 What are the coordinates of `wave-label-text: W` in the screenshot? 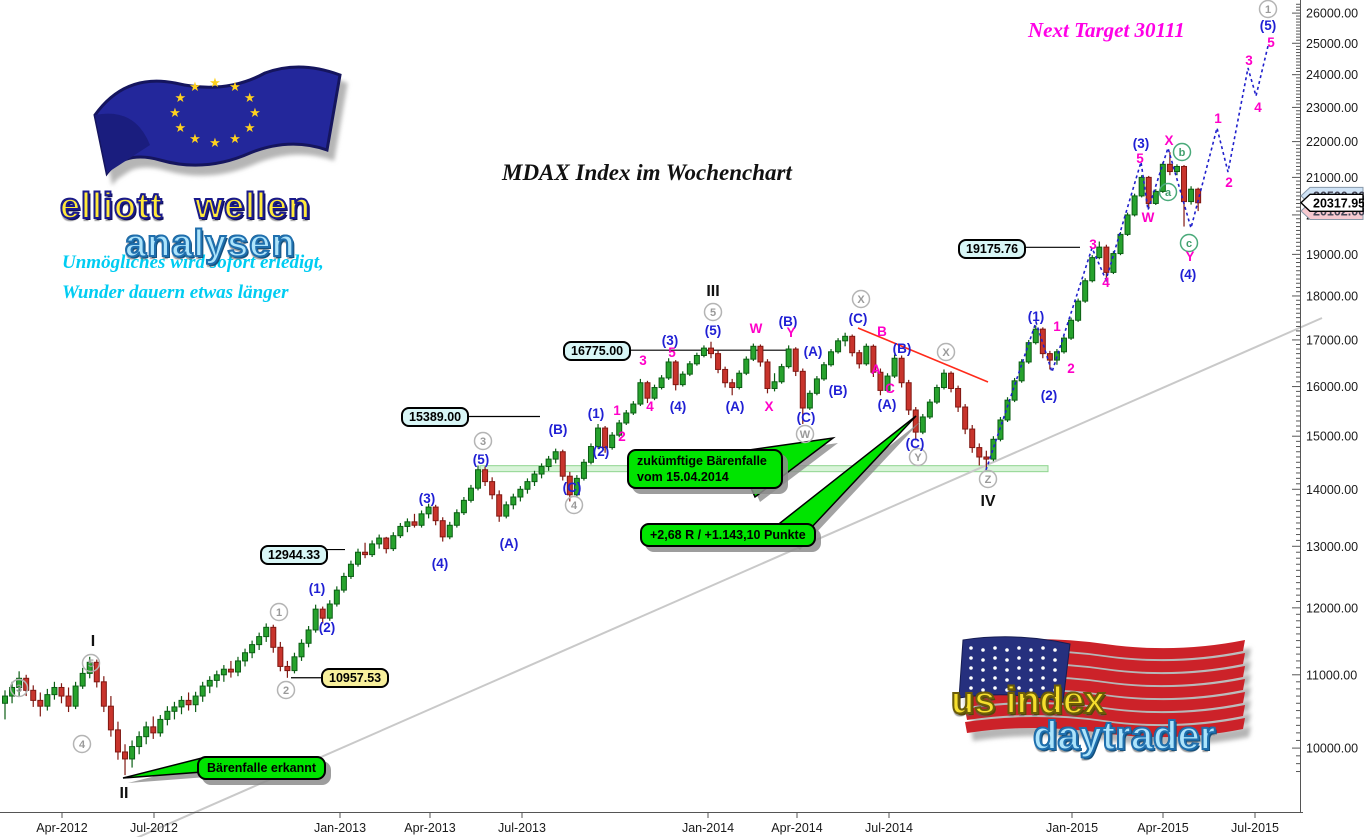 It's located at (1148, 217).